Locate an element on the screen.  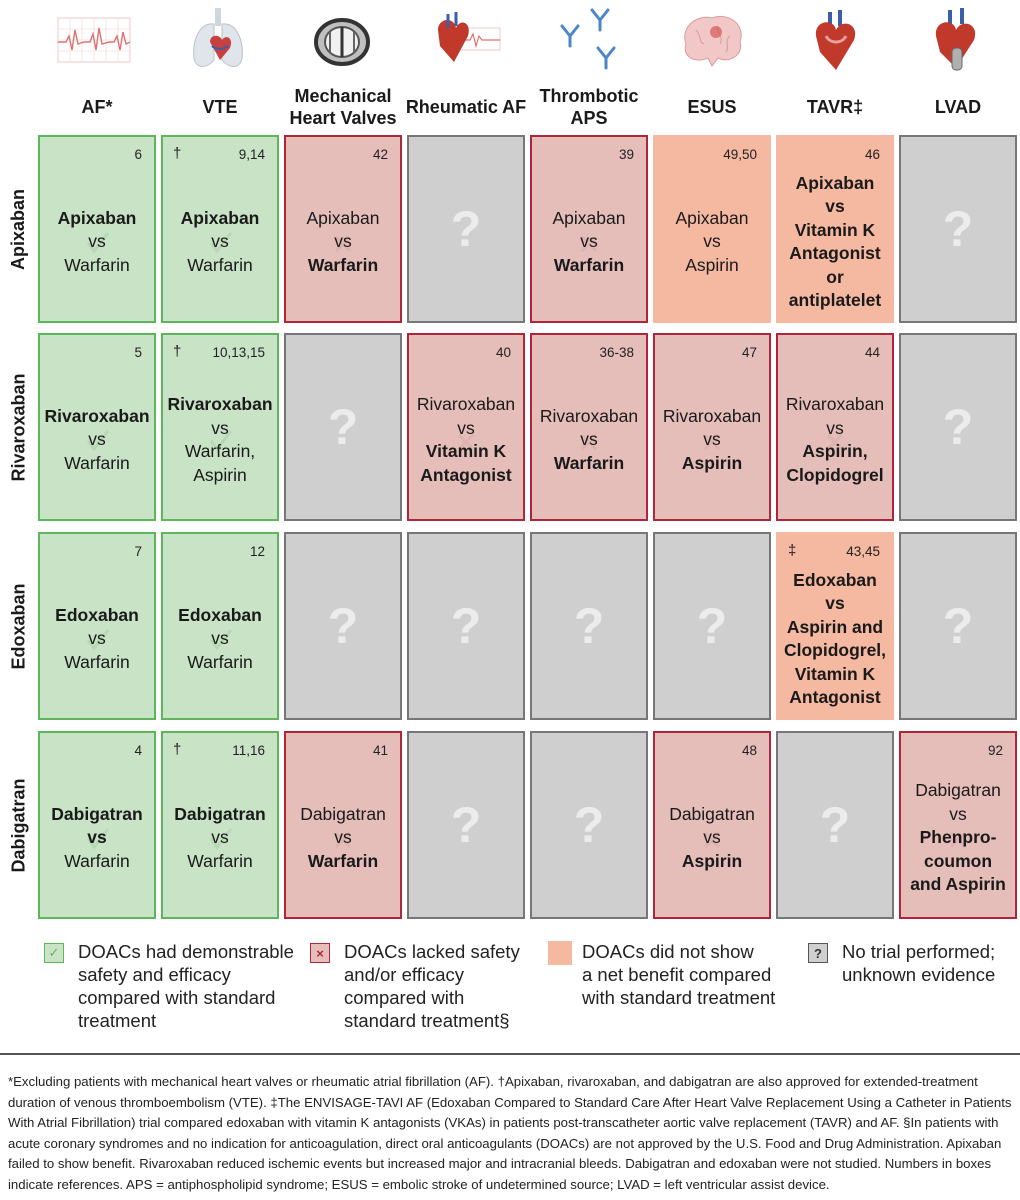
trial-comparison: Rivaroxaban vs Warfarin is located at coordinates (589, 440).